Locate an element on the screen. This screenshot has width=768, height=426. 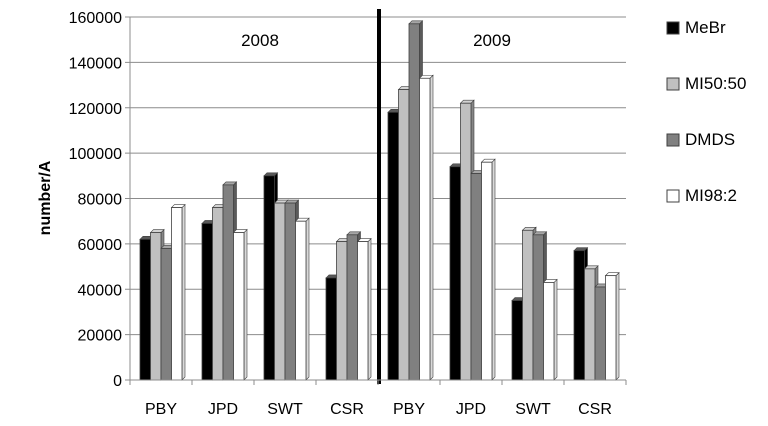
y-tick-label: 0 is located at coordinates (117, 381).